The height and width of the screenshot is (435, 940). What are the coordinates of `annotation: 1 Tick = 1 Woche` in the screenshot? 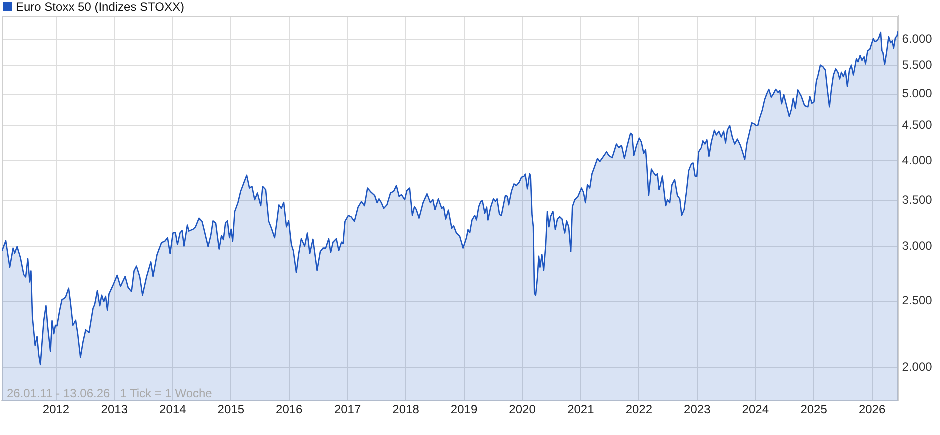 It's located at (166, 393).